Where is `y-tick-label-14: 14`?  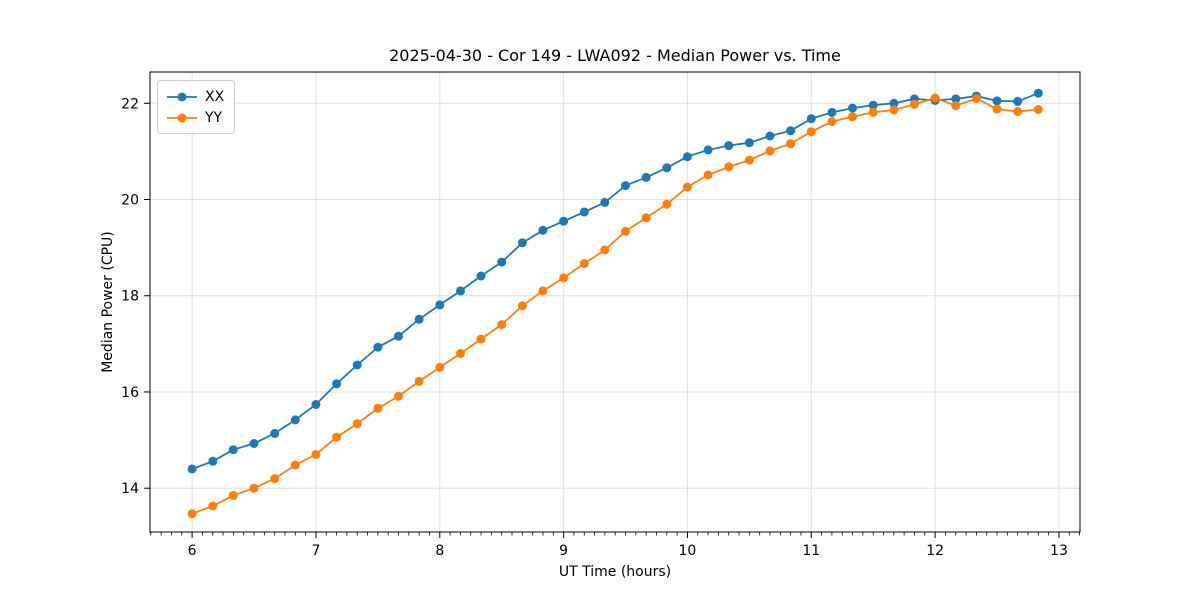
y-tick-label-14: 14 is located at coordinates (130, 489).